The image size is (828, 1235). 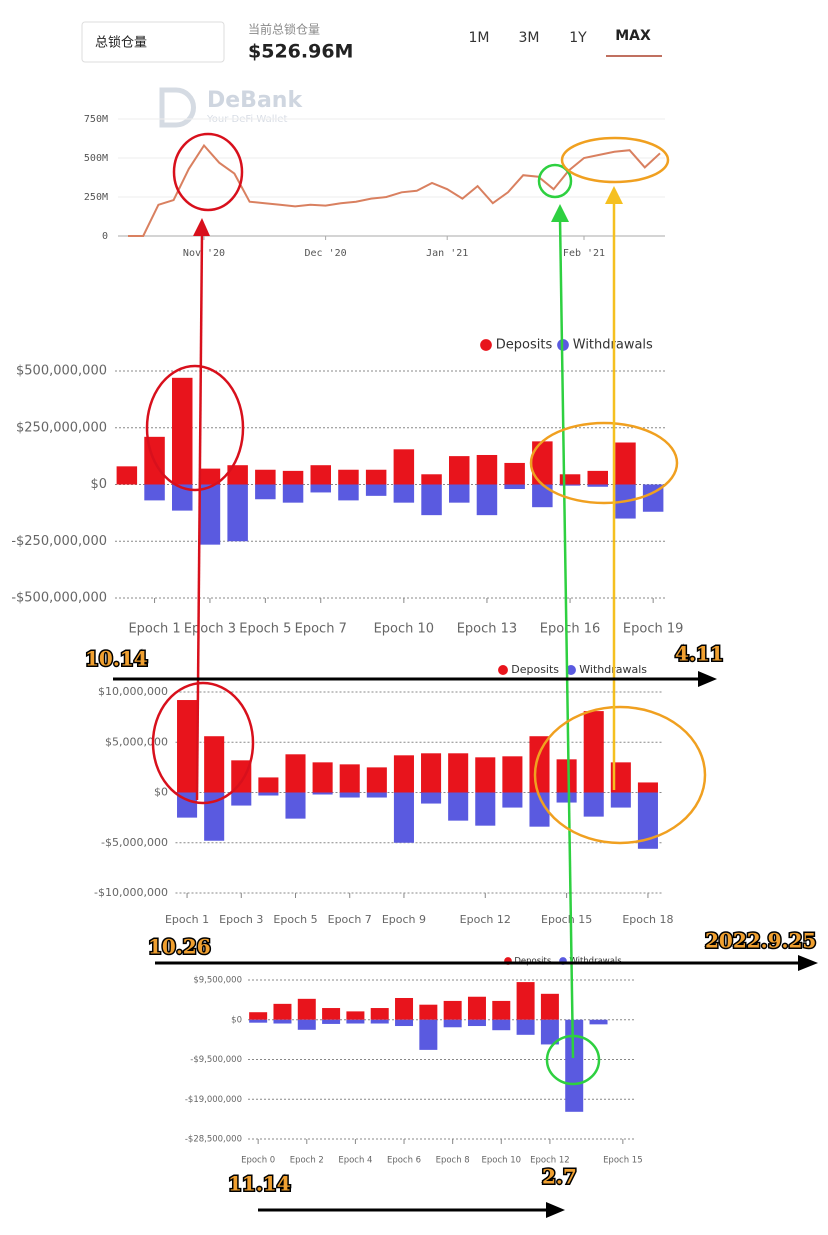 What do you see at coordinates (217, 981) in the screenshot?
I see `y-tick-label: $9,500,000` at bounding box center [217, 981].